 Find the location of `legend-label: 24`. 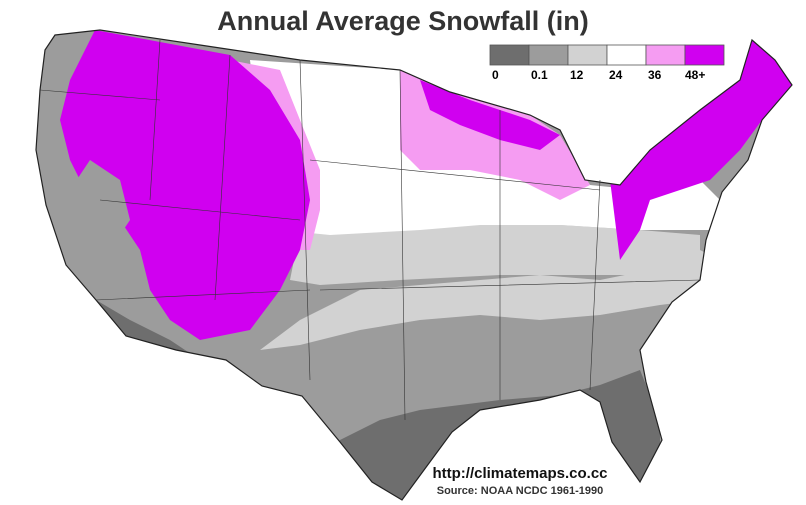

legend-label: 24 is located at coordinates (616, 75).